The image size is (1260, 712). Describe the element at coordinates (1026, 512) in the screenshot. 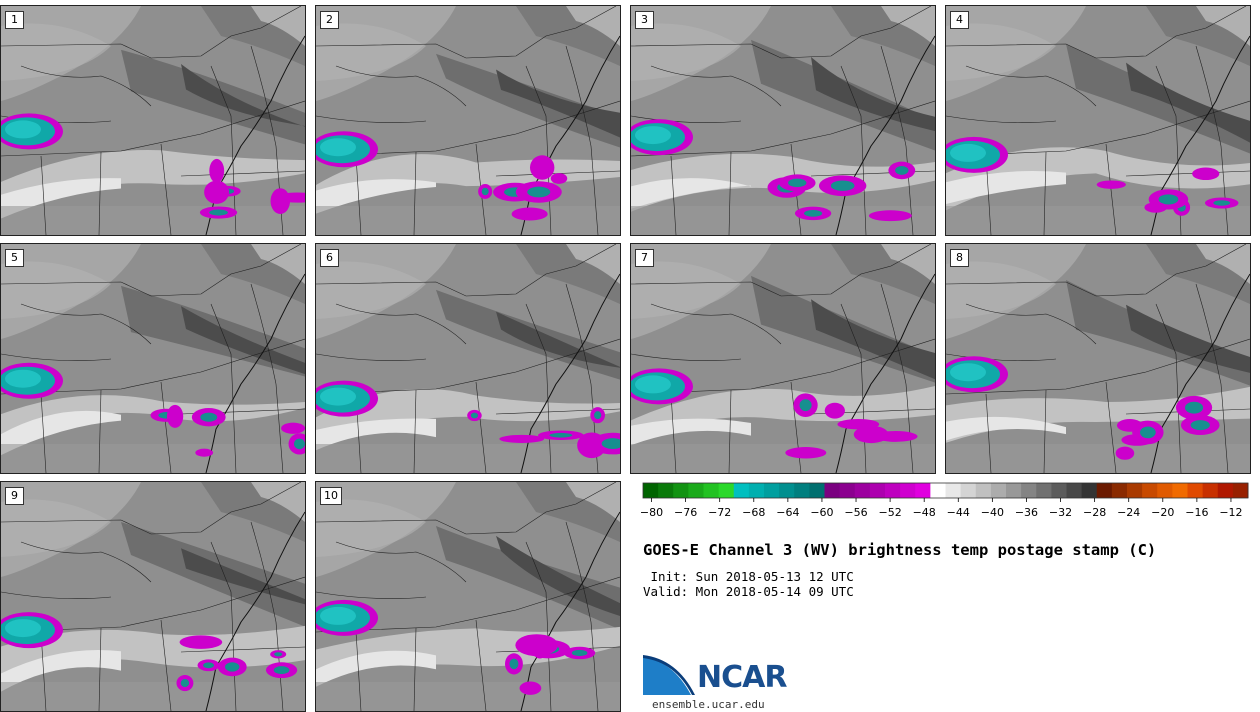

I see `colorbar-tick-label: −36` at that location.